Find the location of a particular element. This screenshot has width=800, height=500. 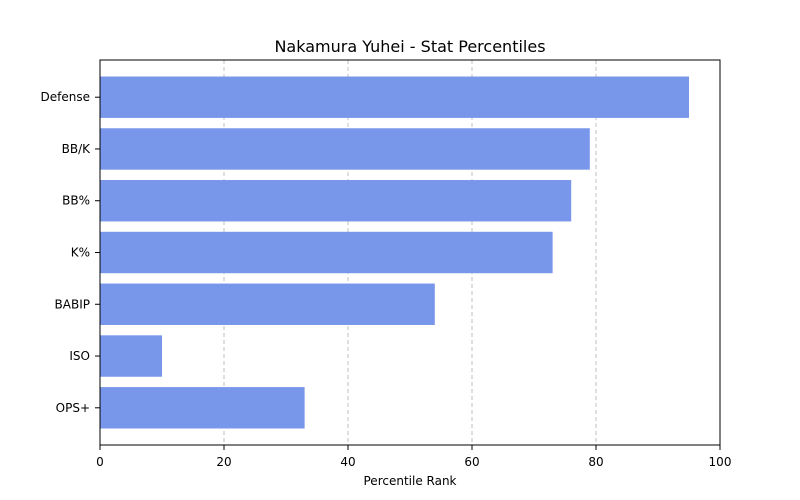

y-axis-ticks: Defense BB/K BB% K% BABIP ISO OPS+ is located at coordinates (70, 252).